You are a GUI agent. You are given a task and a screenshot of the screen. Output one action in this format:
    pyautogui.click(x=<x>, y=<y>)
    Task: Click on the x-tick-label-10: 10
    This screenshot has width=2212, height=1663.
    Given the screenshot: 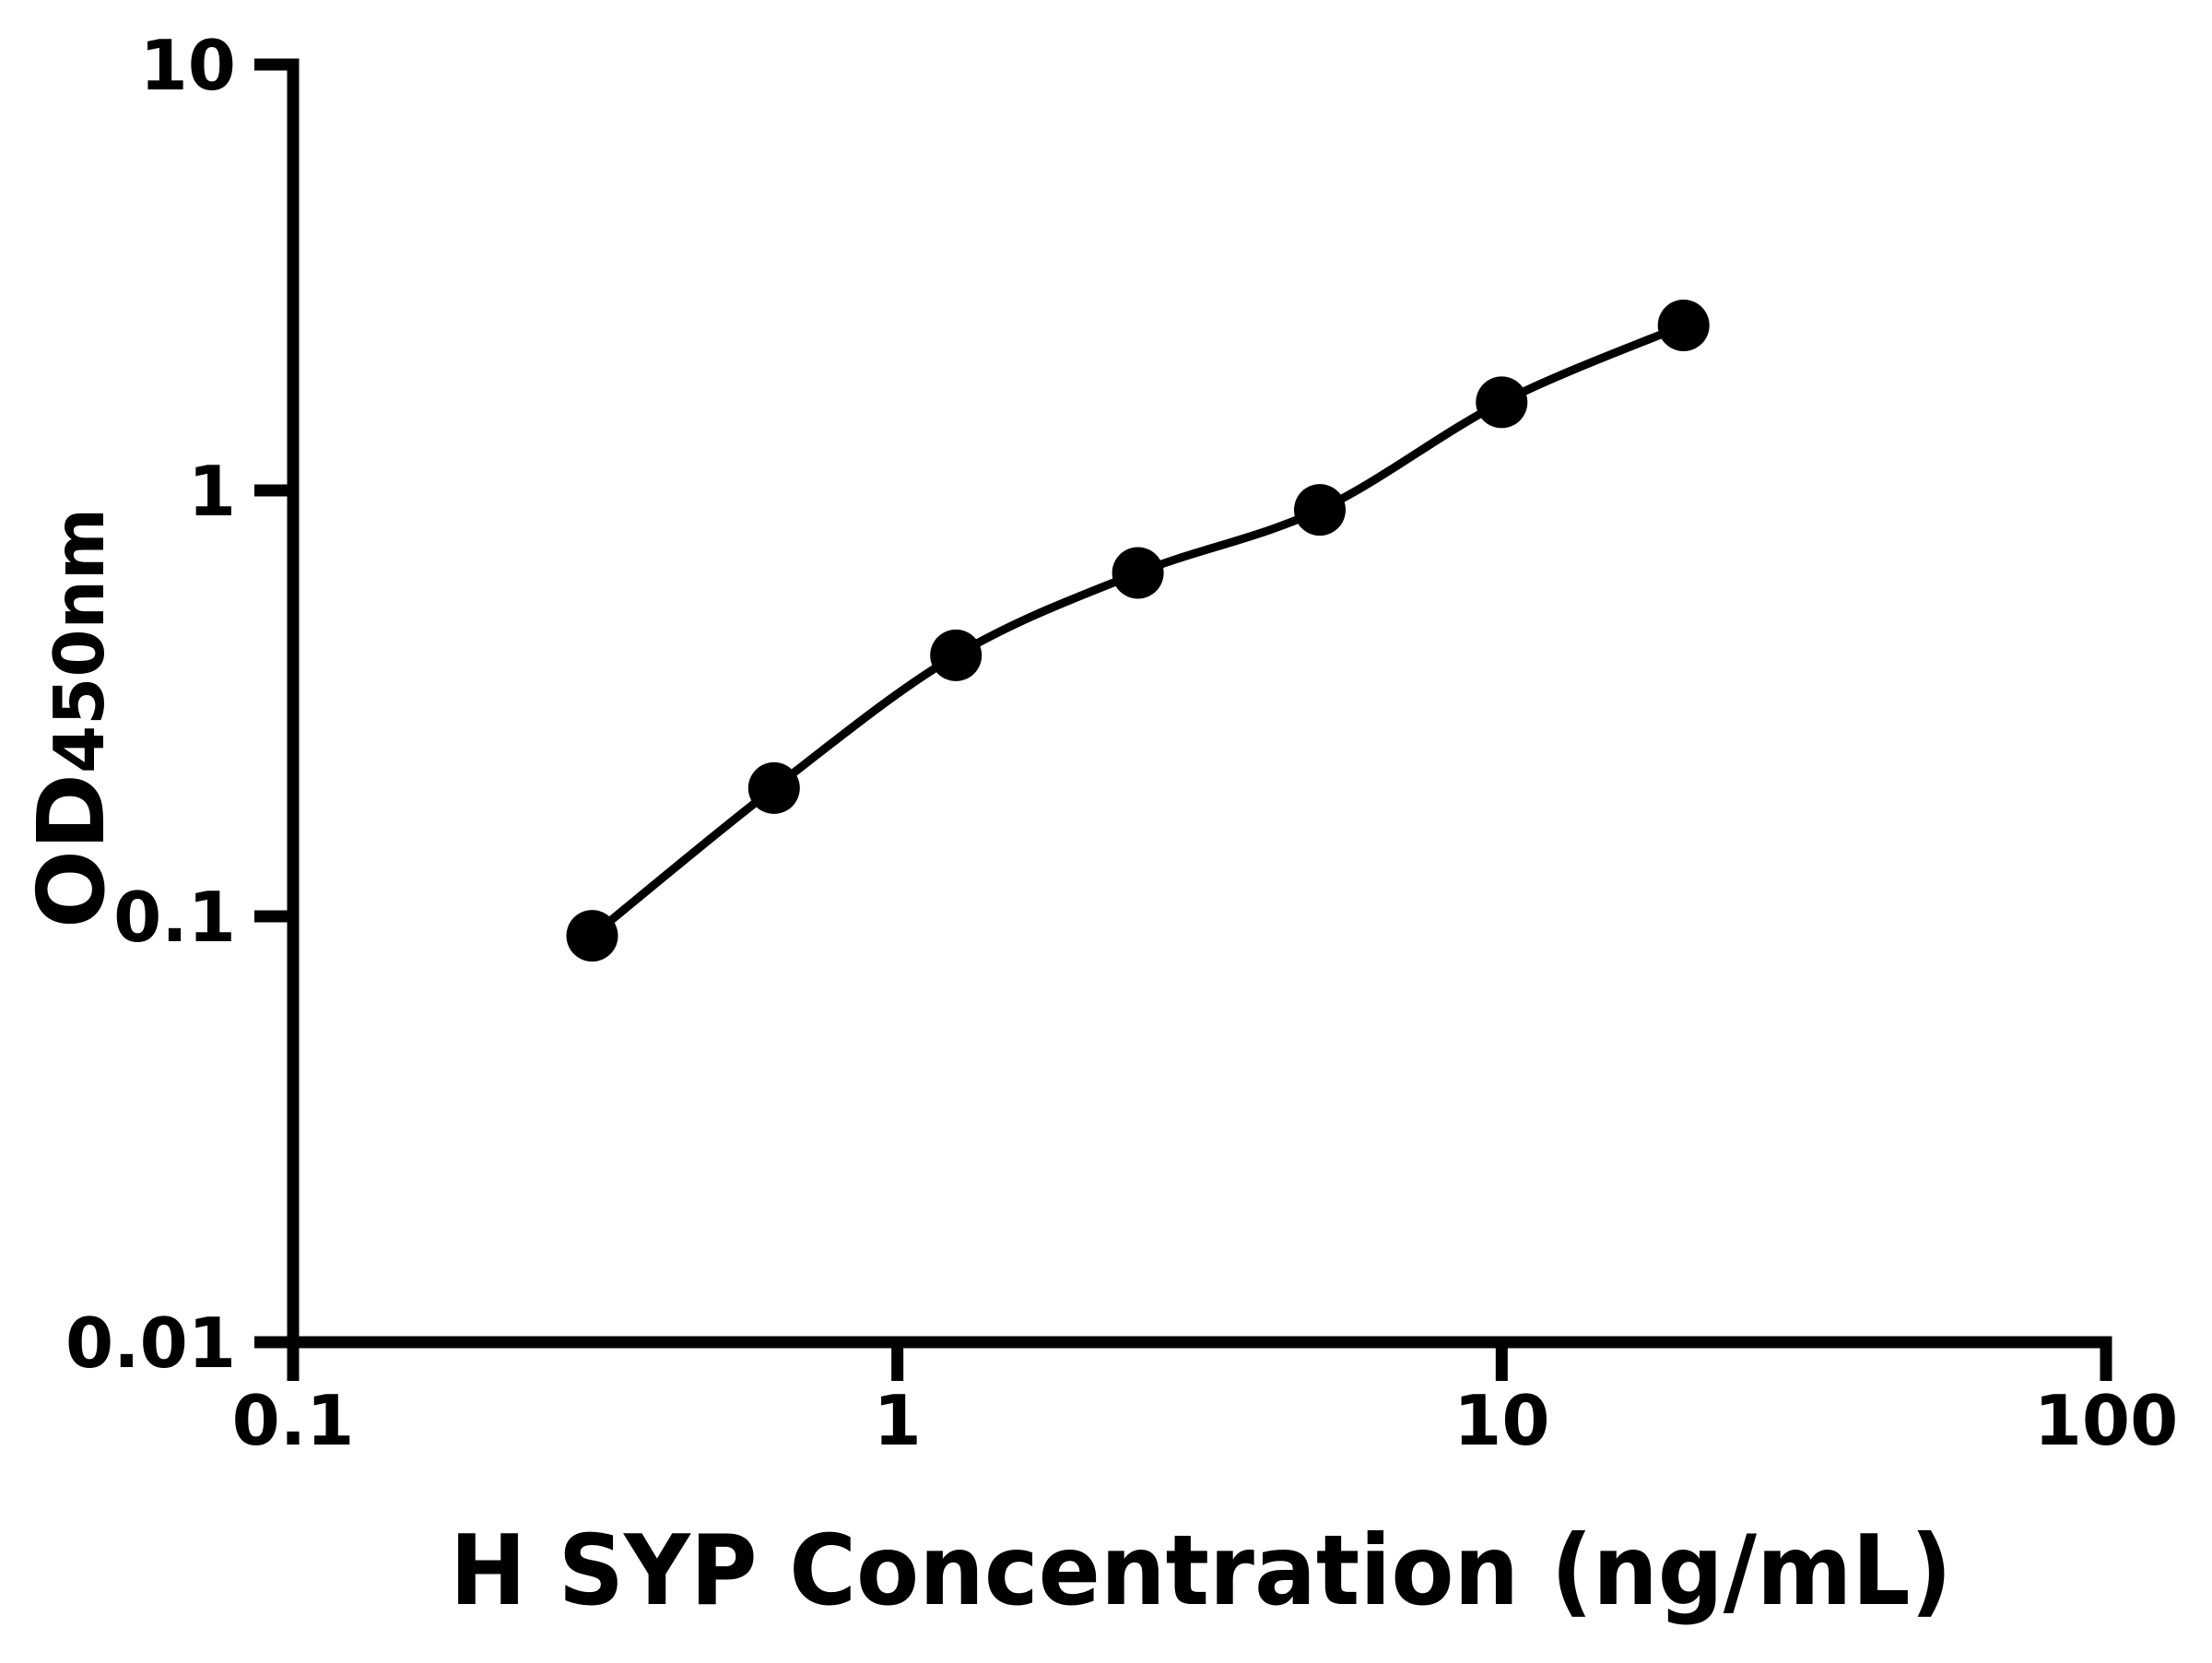 What is the action you would take?
    pyautogui.click(x=1501, y=1420)
    